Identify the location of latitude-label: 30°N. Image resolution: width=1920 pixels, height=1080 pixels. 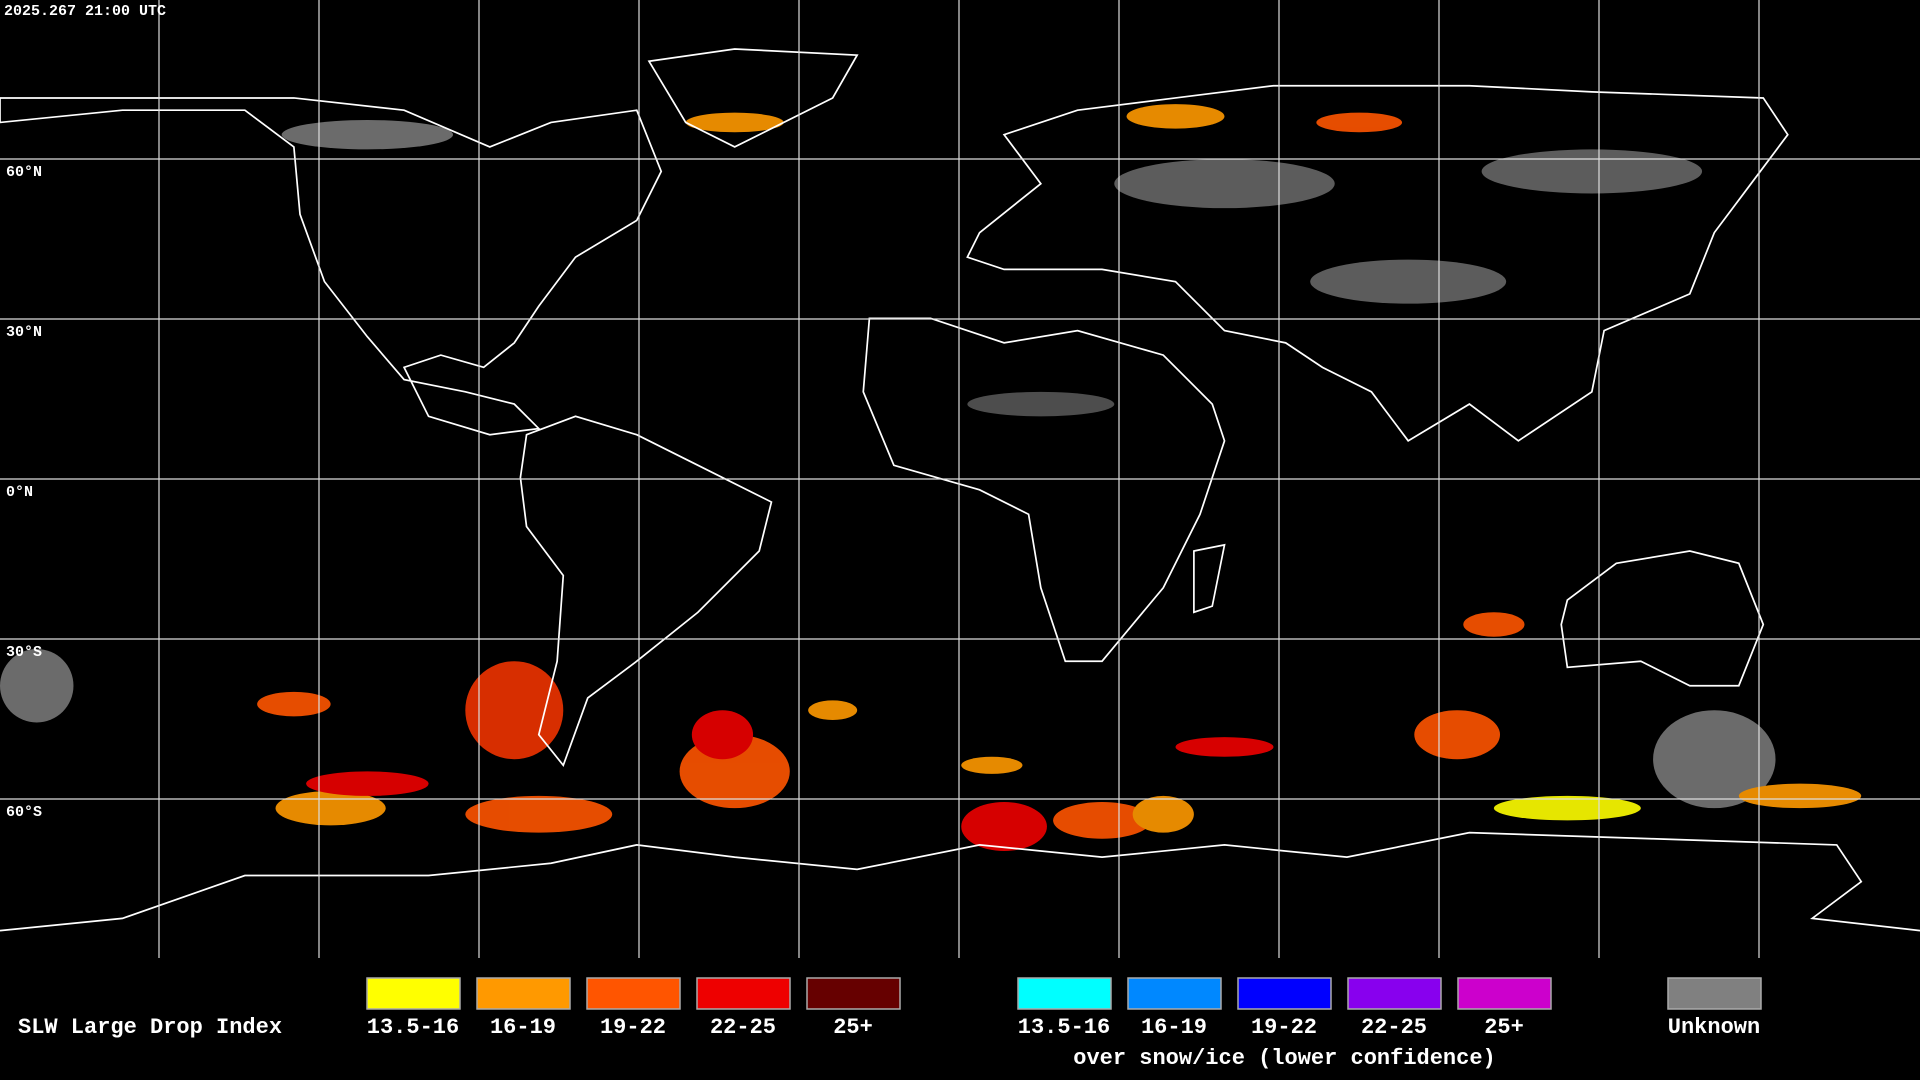
(24, 332).